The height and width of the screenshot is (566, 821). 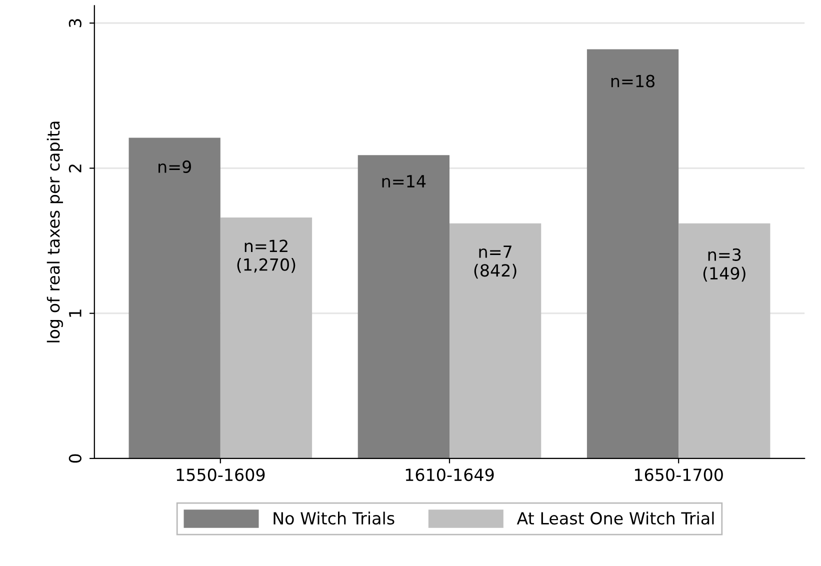 I want to click on annotation: n=18, so click(x=632, y=81).